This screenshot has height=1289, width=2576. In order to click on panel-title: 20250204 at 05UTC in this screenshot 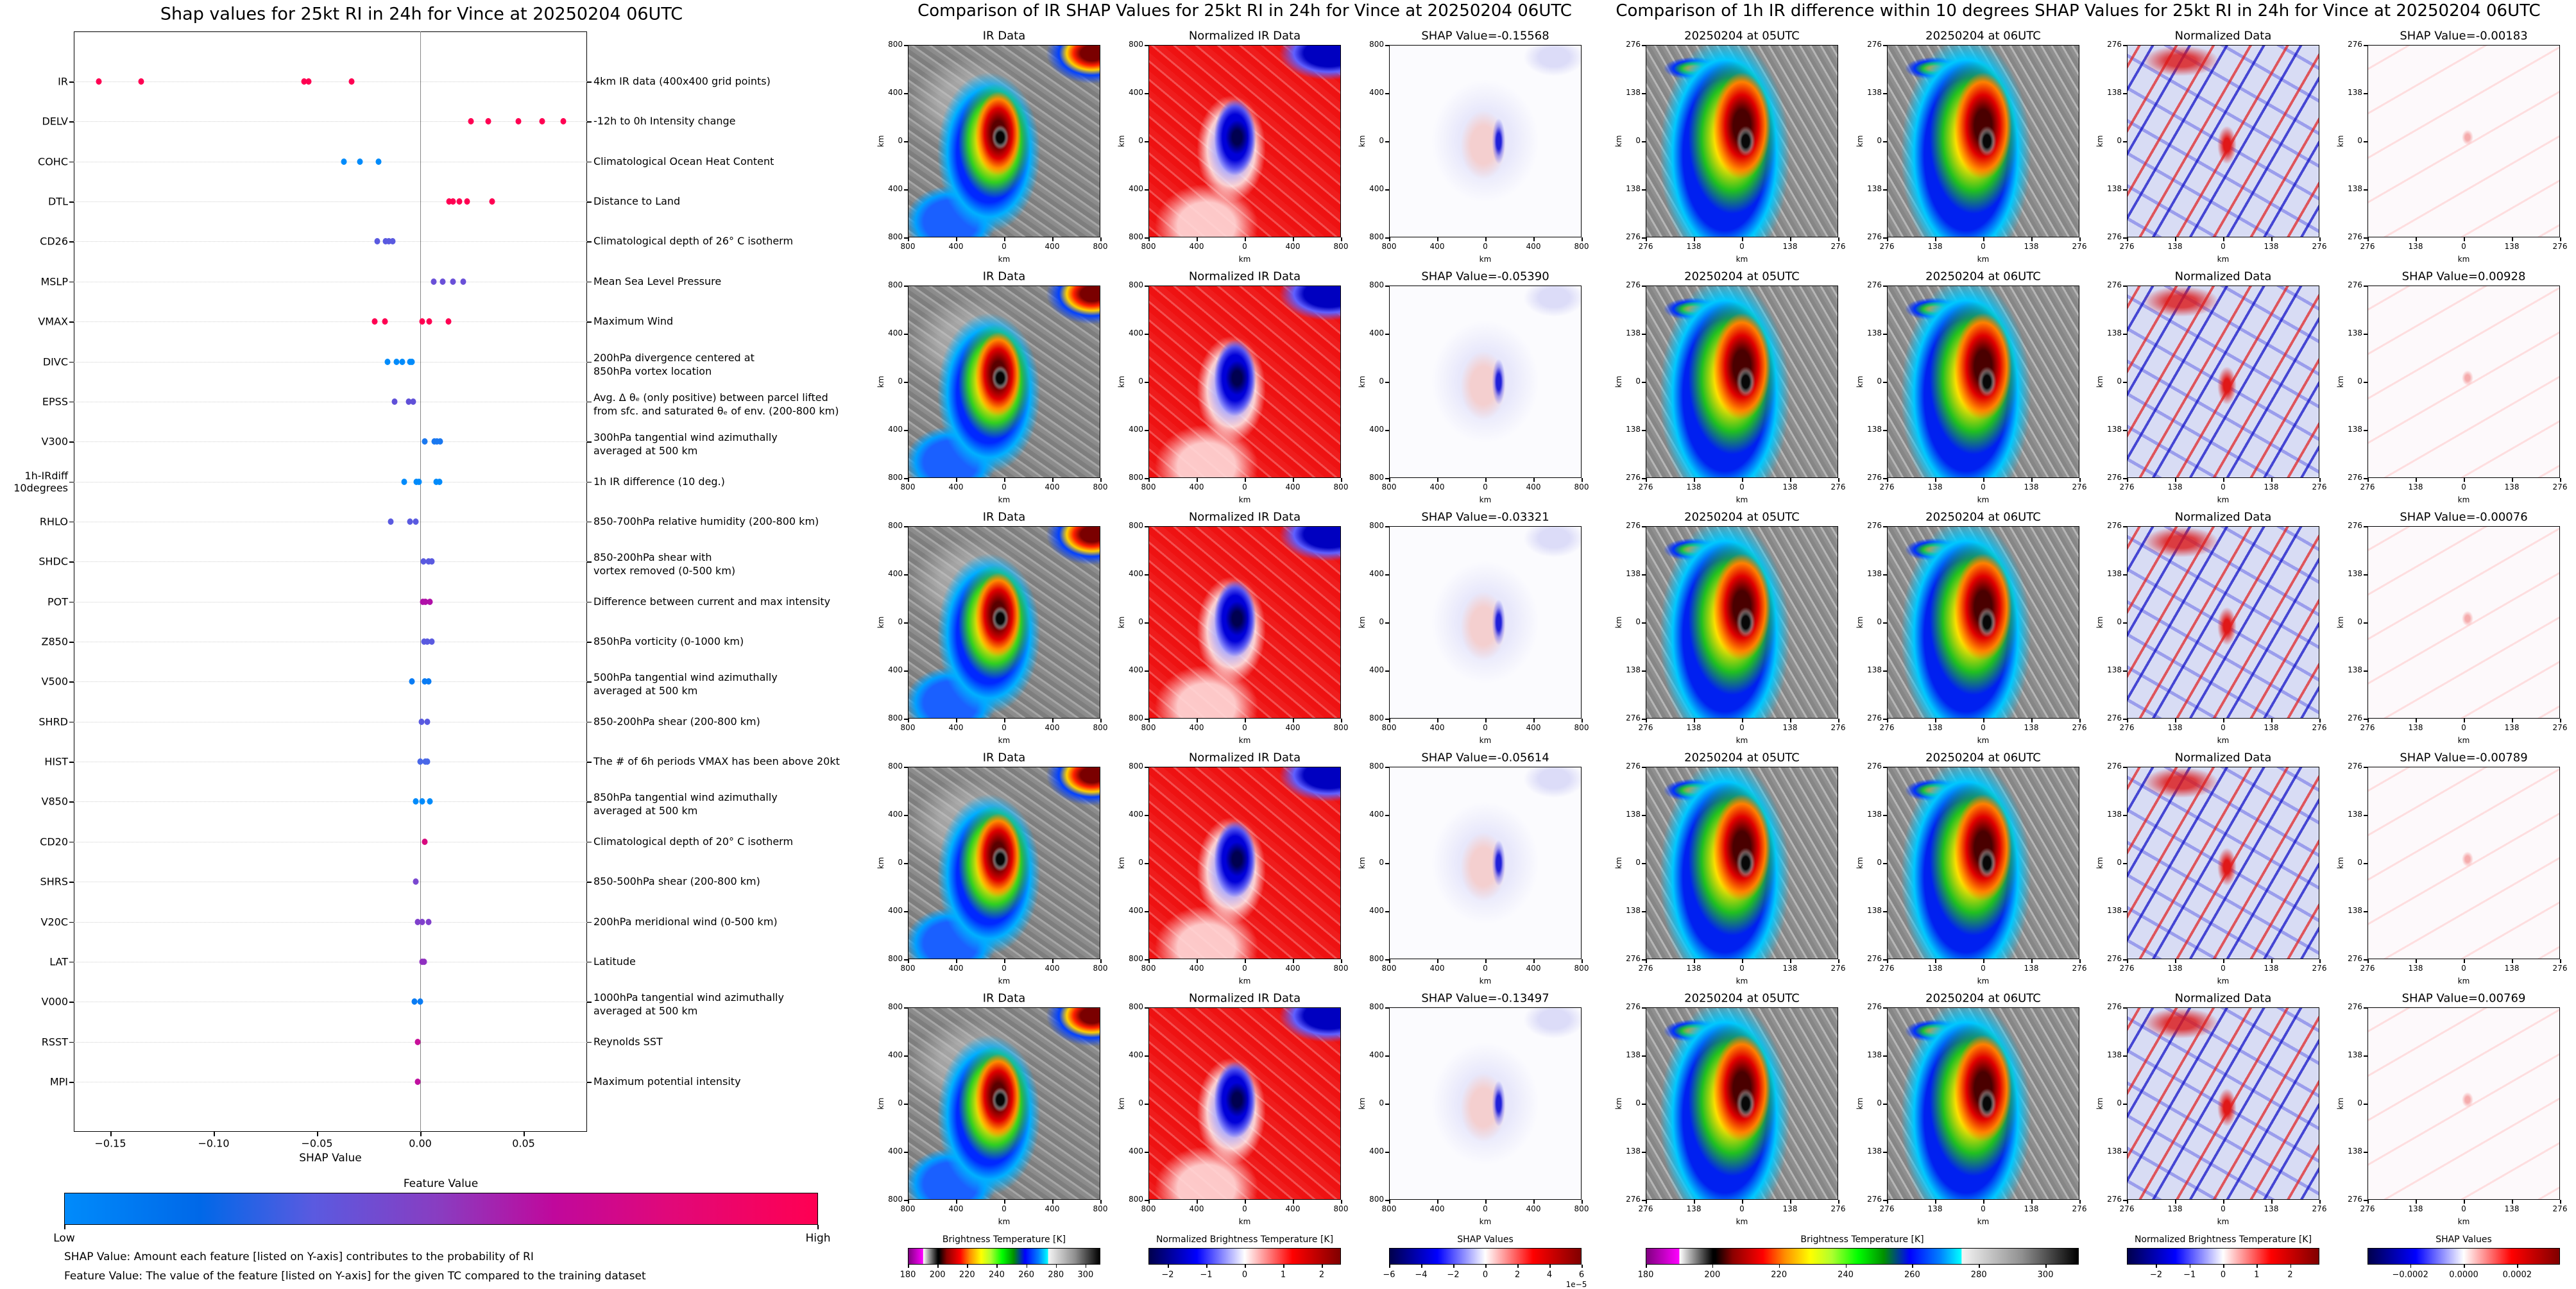, I will do `click(1742, 36)`.